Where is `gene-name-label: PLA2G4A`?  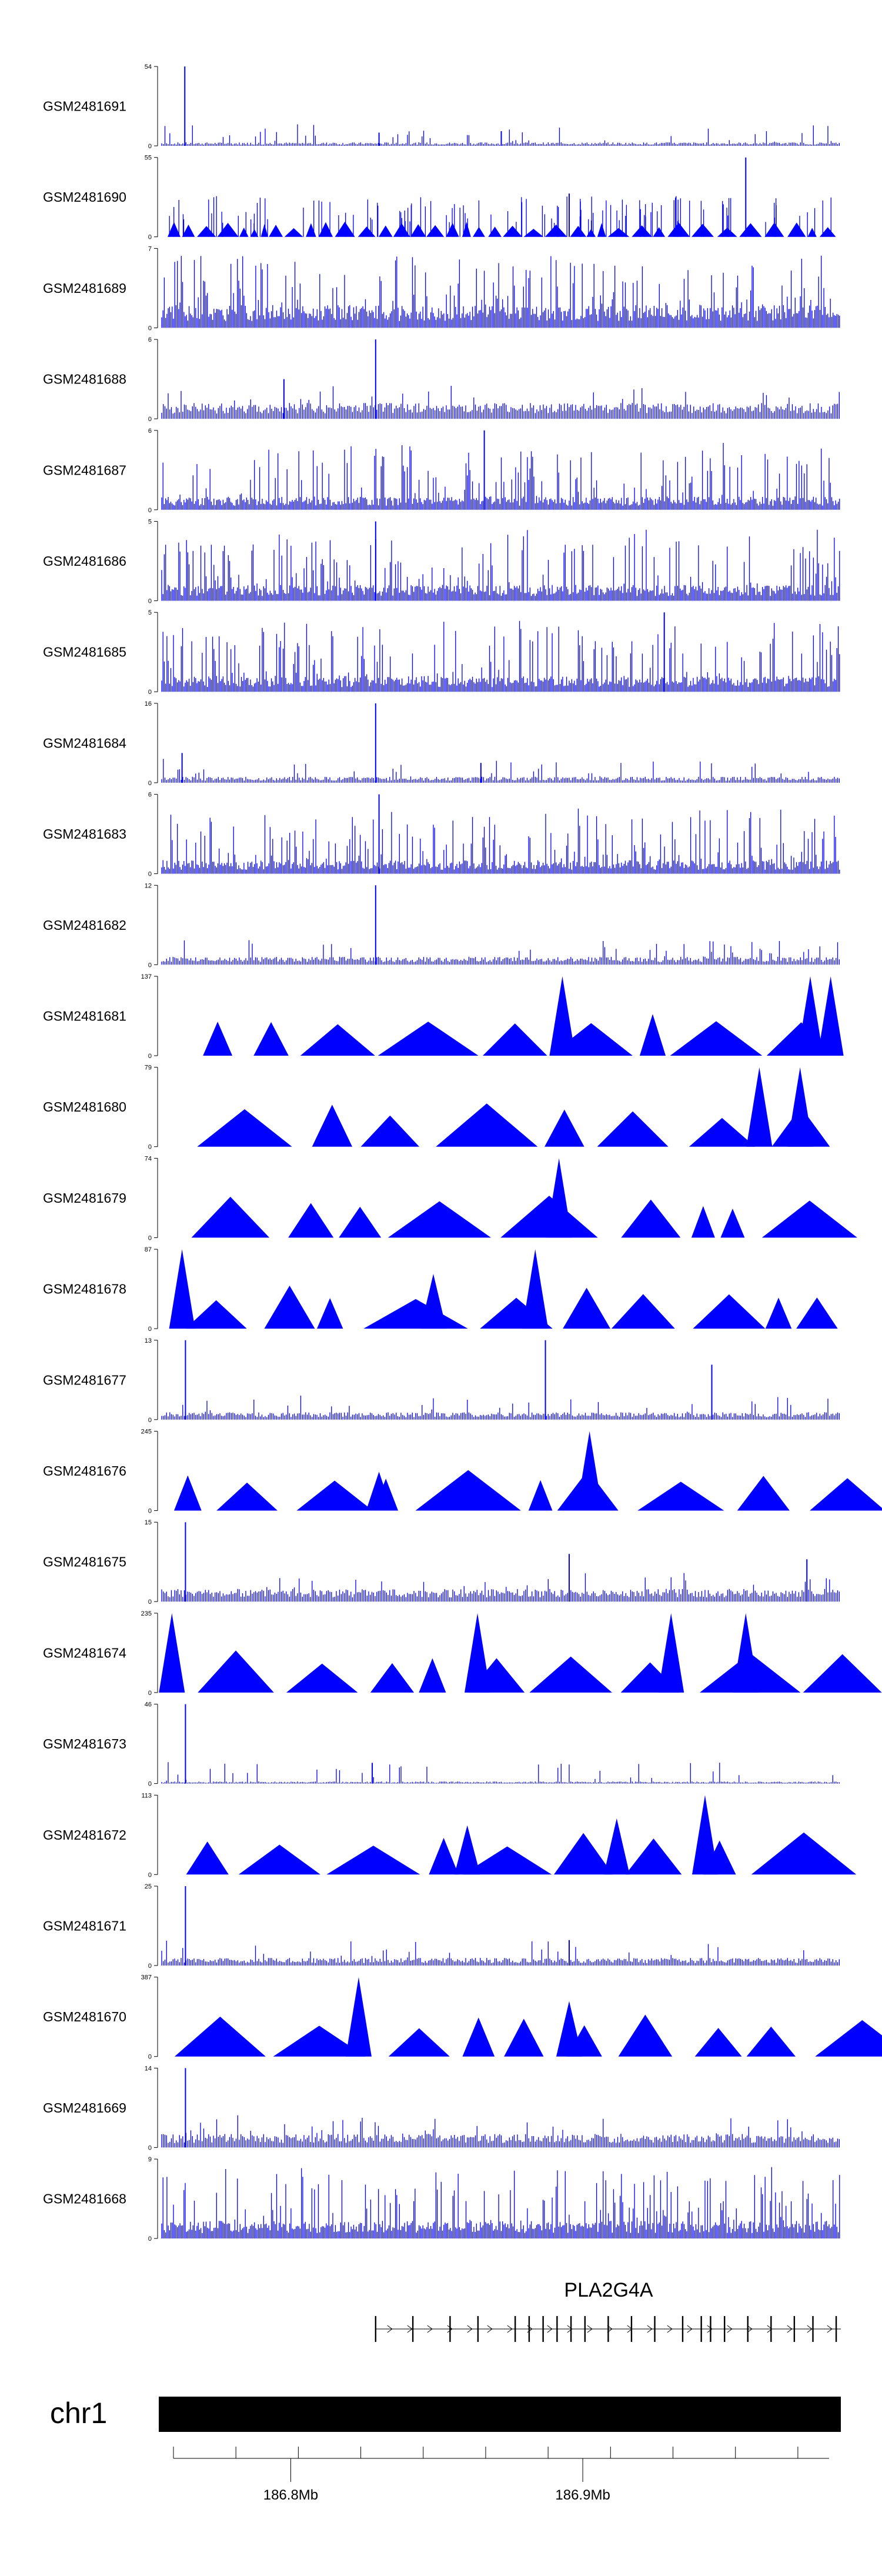 gene-name-label: PLA2G4A is located at coordinates (608, 2290).